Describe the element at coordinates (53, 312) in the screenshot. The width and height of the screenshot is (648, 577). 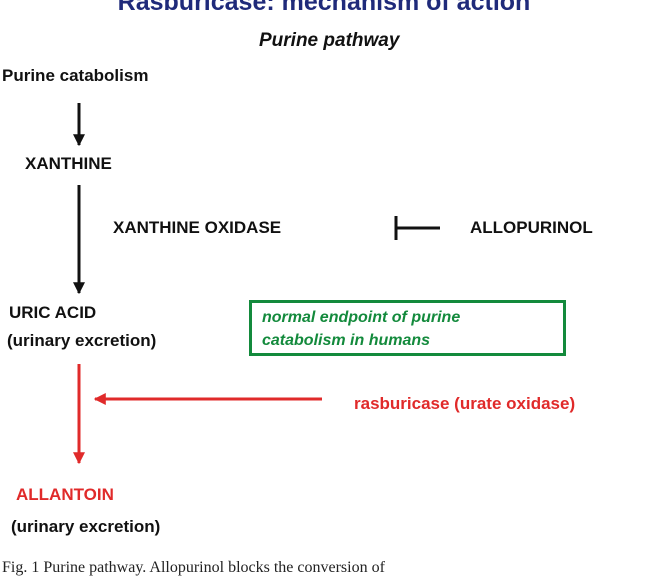
I see `node-uric-acid: URIC ACID` at that location.